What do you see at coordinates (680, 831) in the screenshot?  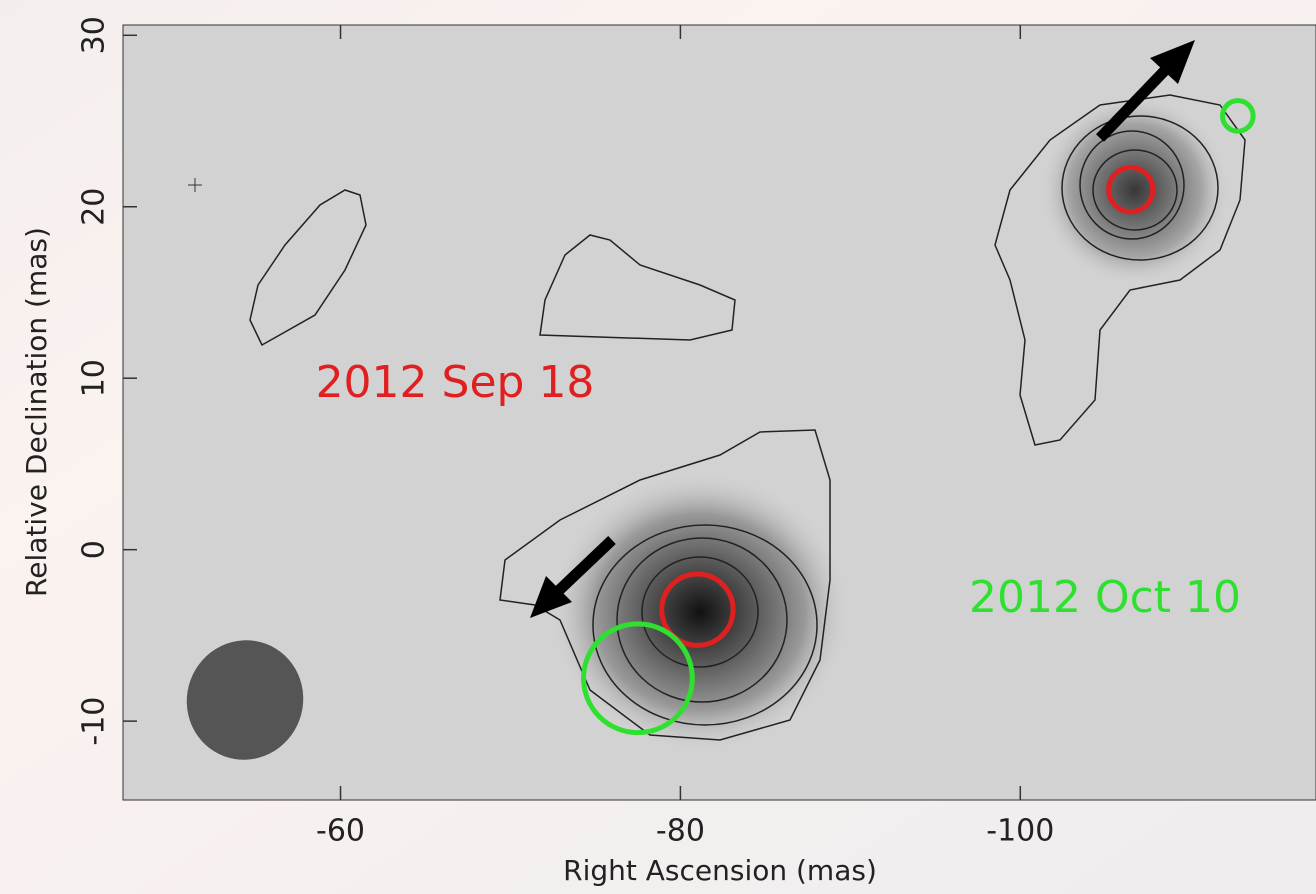 I see `x-tick-label: -80` at bounding box center [680, 831].